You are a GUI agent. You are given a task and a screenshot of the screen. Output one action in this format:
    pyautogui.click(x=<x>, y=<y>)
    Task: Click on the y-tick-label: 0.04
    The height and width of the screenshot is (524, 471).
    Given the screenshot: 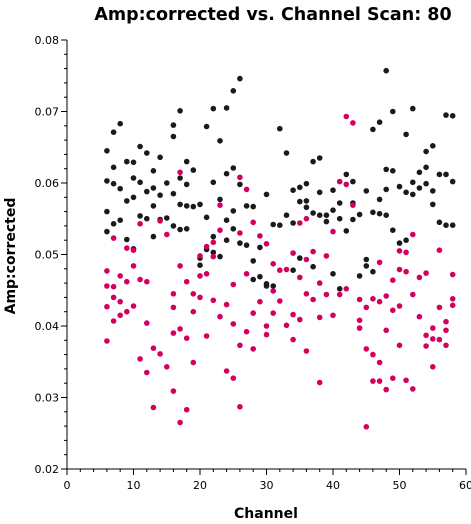 What is the action you would take?
    pyautogui.click(x=47, y=326)
    